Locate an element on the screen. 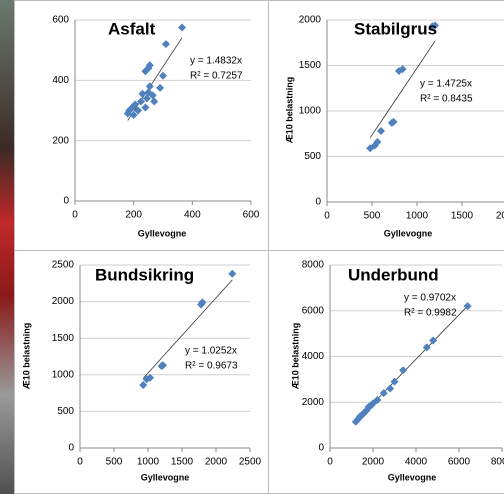  y-tick-label: 400 is located at coordinates (60, 80).